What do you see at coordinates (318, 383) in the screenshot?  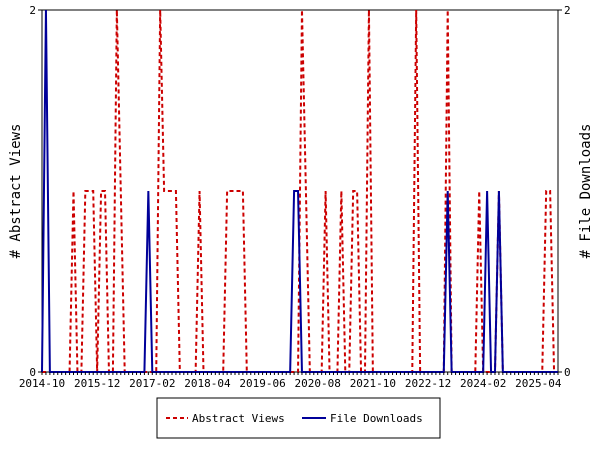 I see `x-tick-label: 2020-08` at bounding box center [318, 383].